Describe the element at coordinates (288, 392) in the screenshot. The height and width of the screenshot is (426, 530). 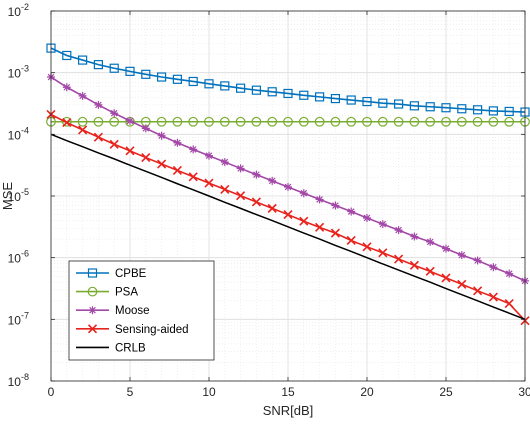
I see `x-tick-label: 15` at that location.